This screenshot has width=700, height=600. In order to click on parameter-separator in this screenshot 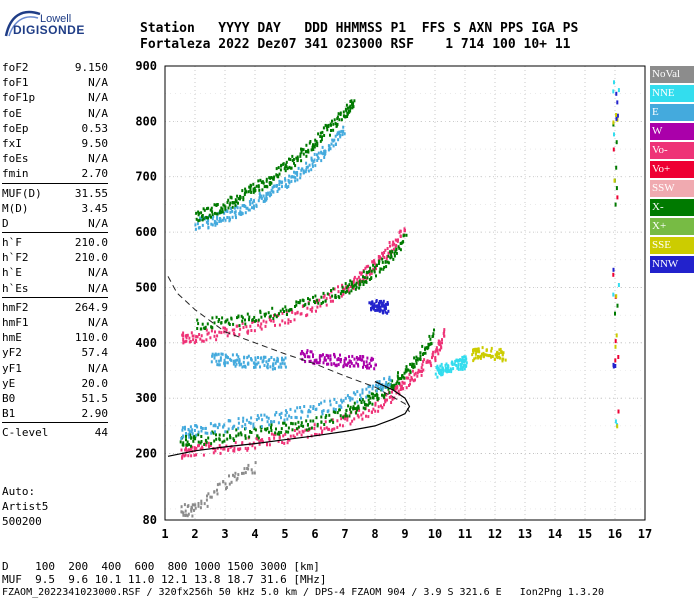, I will do `click(55, 233)`.